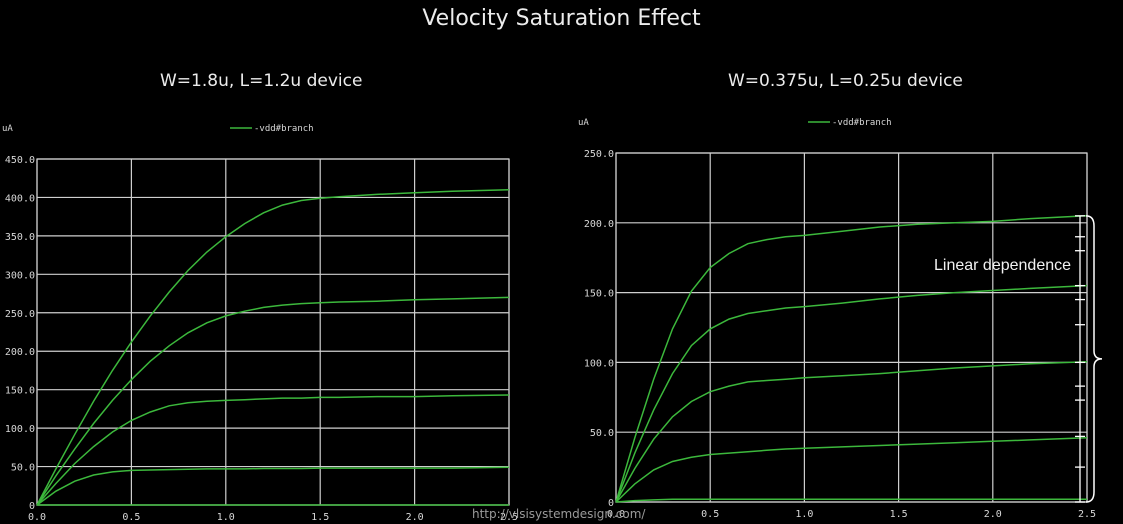 This screenshot has height=524, width=1123. What do you see at coordinates (599, 294) in the screenshot?
I see `right-y-tick-label: 150.0` at bounding box center [599, 294].